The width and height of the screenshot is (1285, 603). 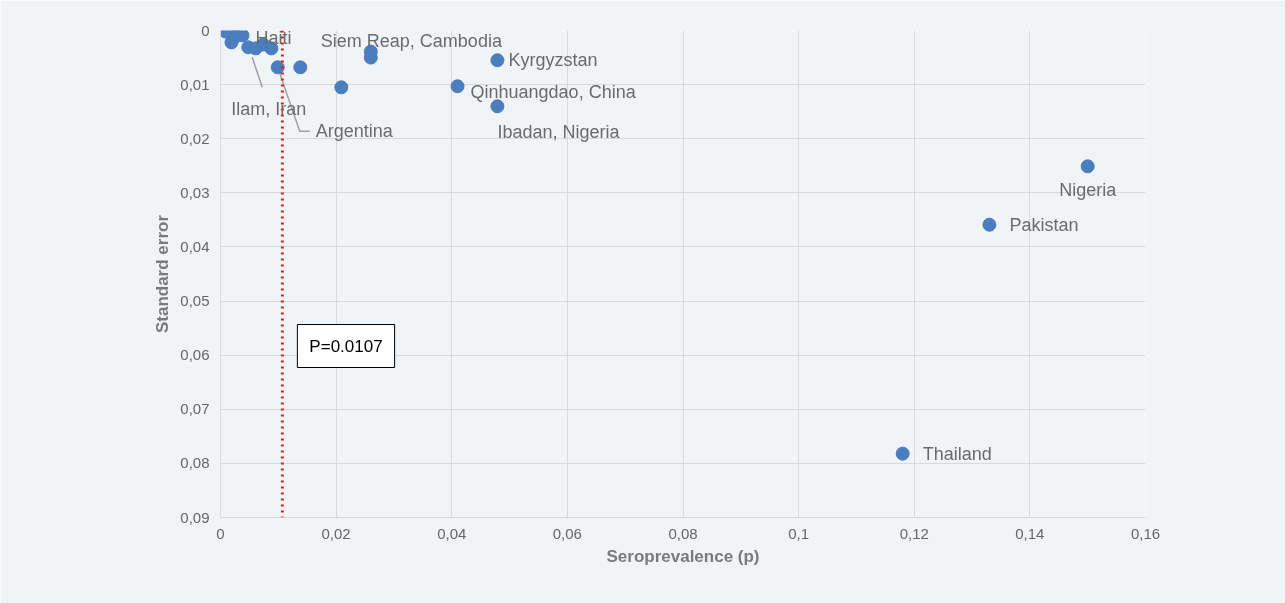 I want to click on ref-line-label: P=0.0107, so click(x=346, y=346).